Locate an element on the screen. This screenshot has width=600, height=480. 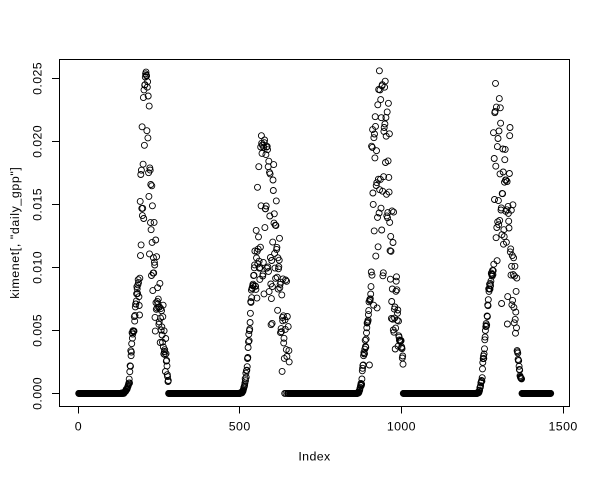
svg-text: 0.025 is located at coordinates (38, 78).